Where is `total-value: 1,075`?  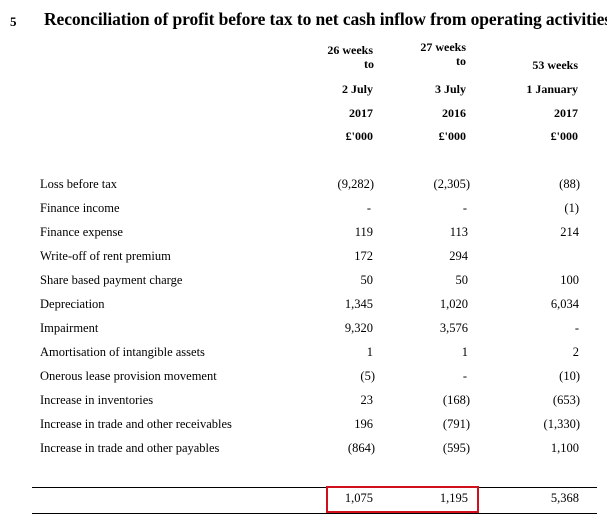
total-value: 1,075 is located at coordinates (358, 498).